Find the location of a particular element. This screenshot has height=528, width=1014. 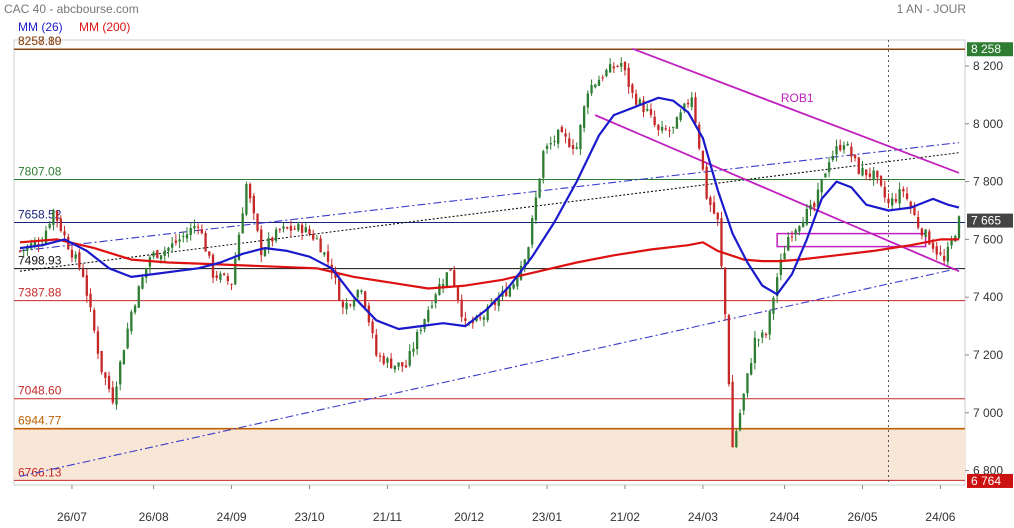

x-tick-label: 26/08 is located at coordinates (154, 517).